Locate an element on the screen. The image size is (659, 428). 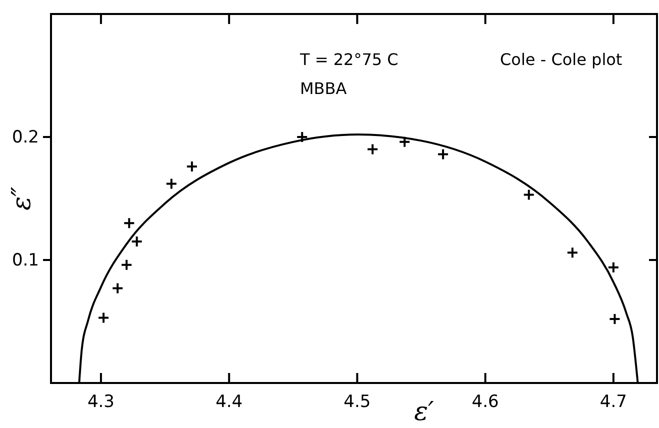
x-tick-label: 4.3 is located at coordinates (100, 402).